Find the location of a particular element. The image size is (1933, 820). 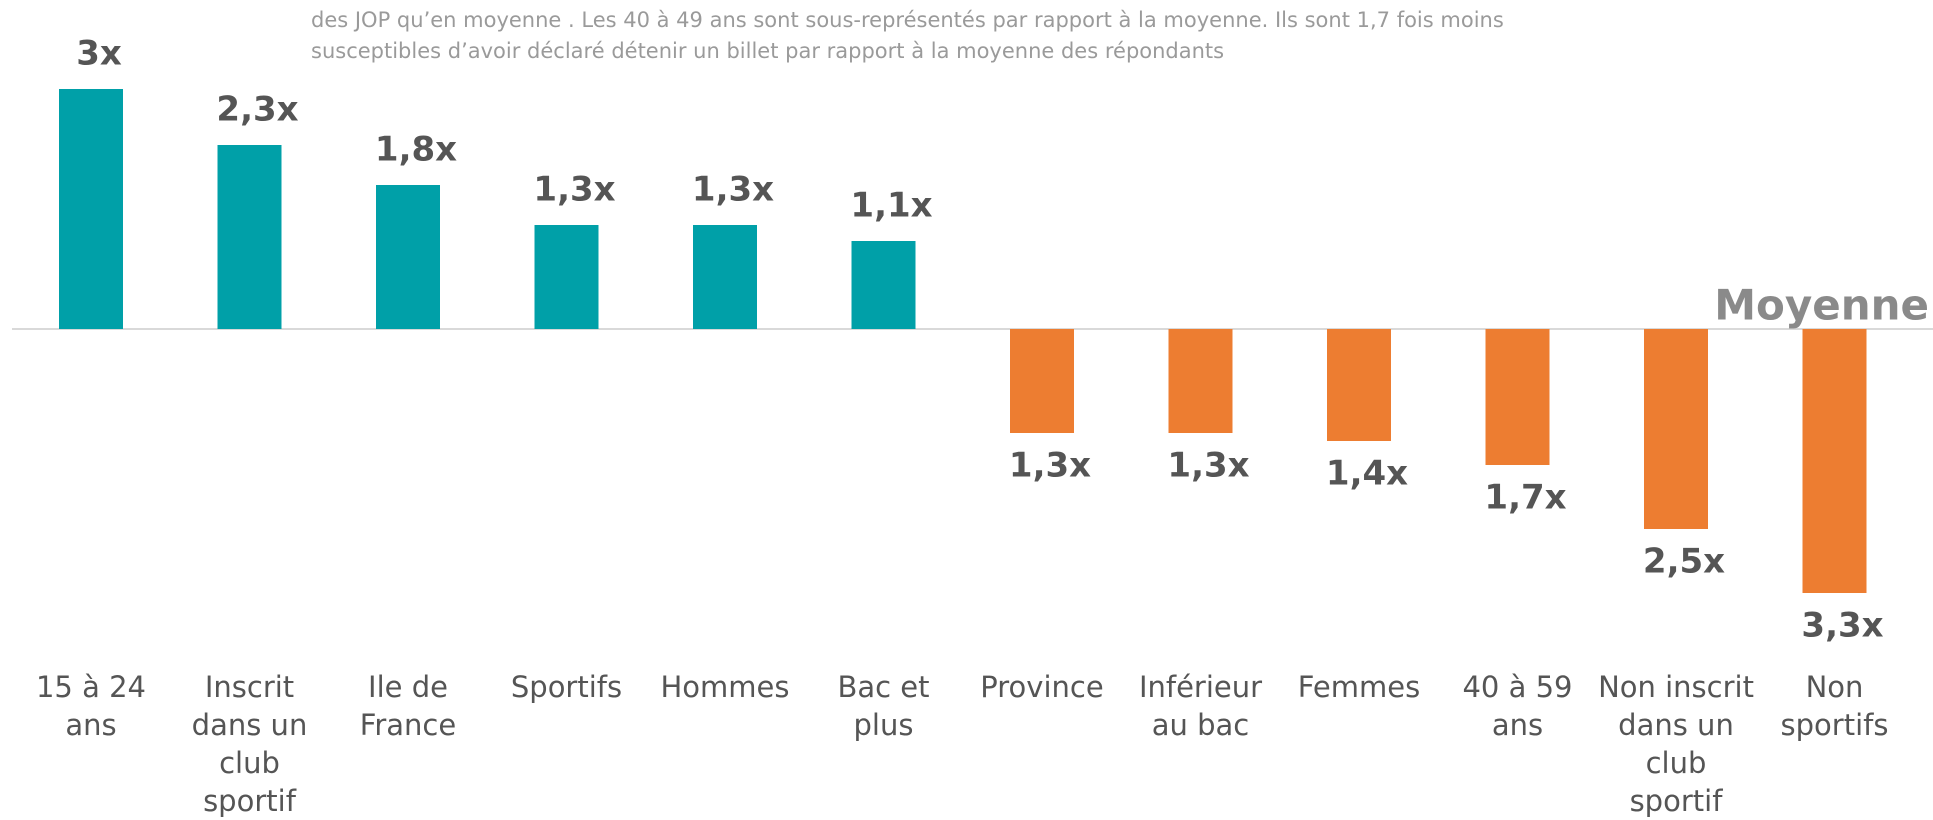

x-tick-label: Bac et plus is located at coordinates (883, 706).